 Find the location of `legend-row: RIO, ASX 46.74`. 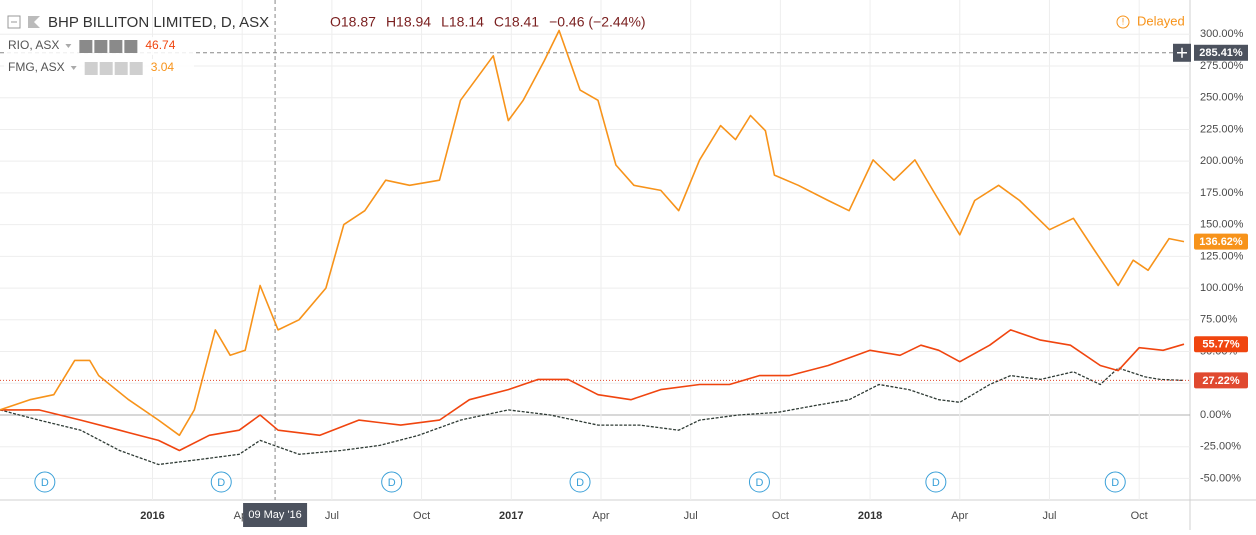

legend-row: RIO, ASX 46.74 is located at coordinates (99, 46).